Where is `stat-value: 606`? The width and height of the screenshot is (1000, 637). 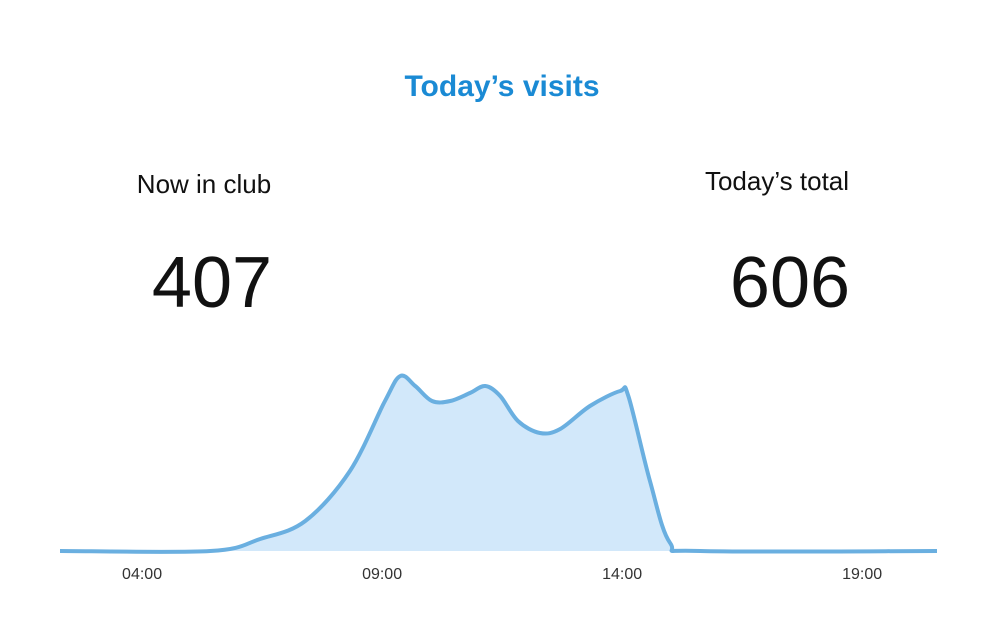
stat-value: 606 is located at coordinates (790, 283).